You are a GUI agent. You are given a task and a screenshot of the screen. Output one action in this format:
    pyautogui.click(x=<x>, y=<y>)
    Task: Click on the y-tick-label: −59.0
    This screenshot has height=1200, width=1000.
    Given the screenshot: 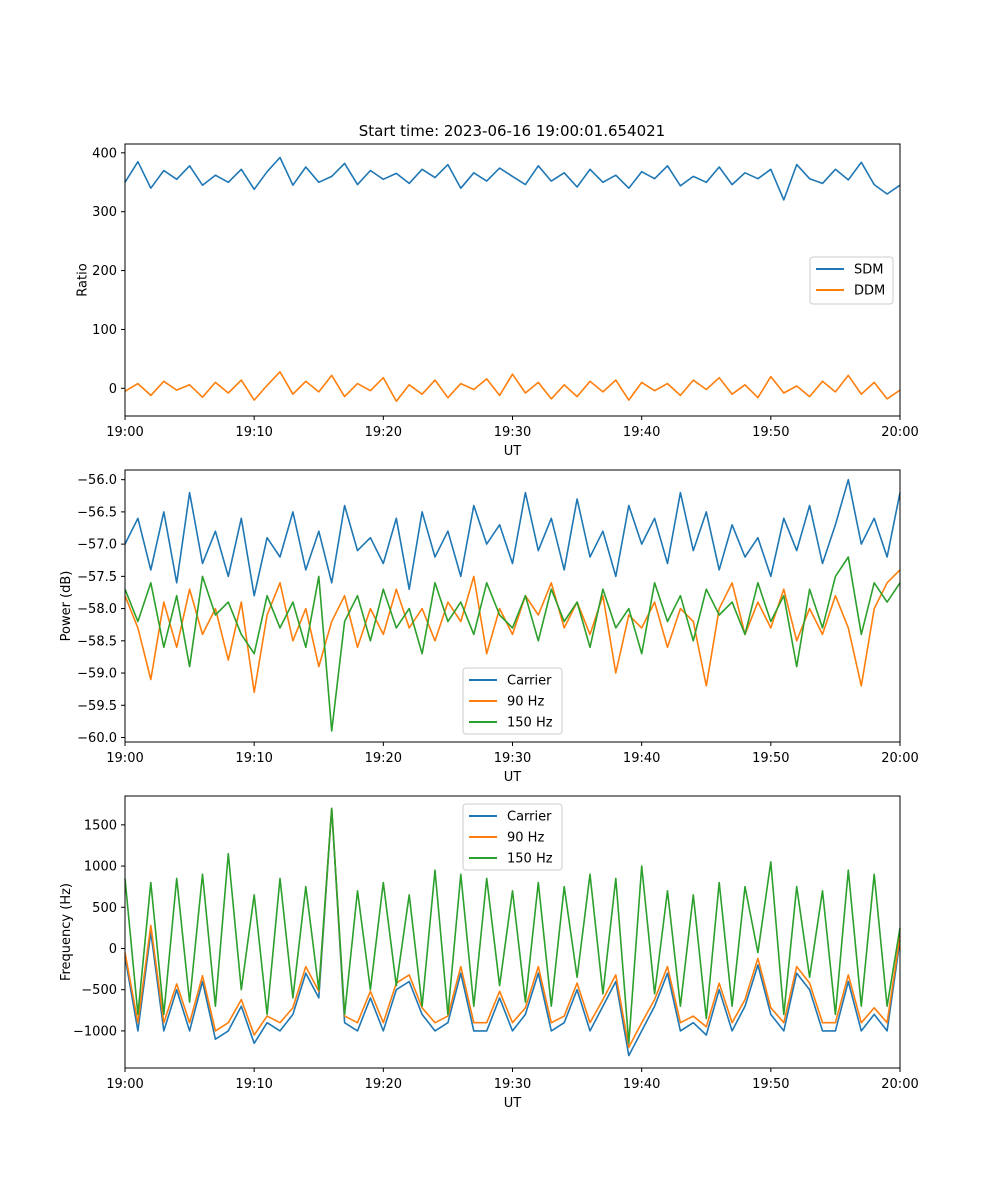 What is the action you would take?
    pyautogui.click(x=97, y=674)
    